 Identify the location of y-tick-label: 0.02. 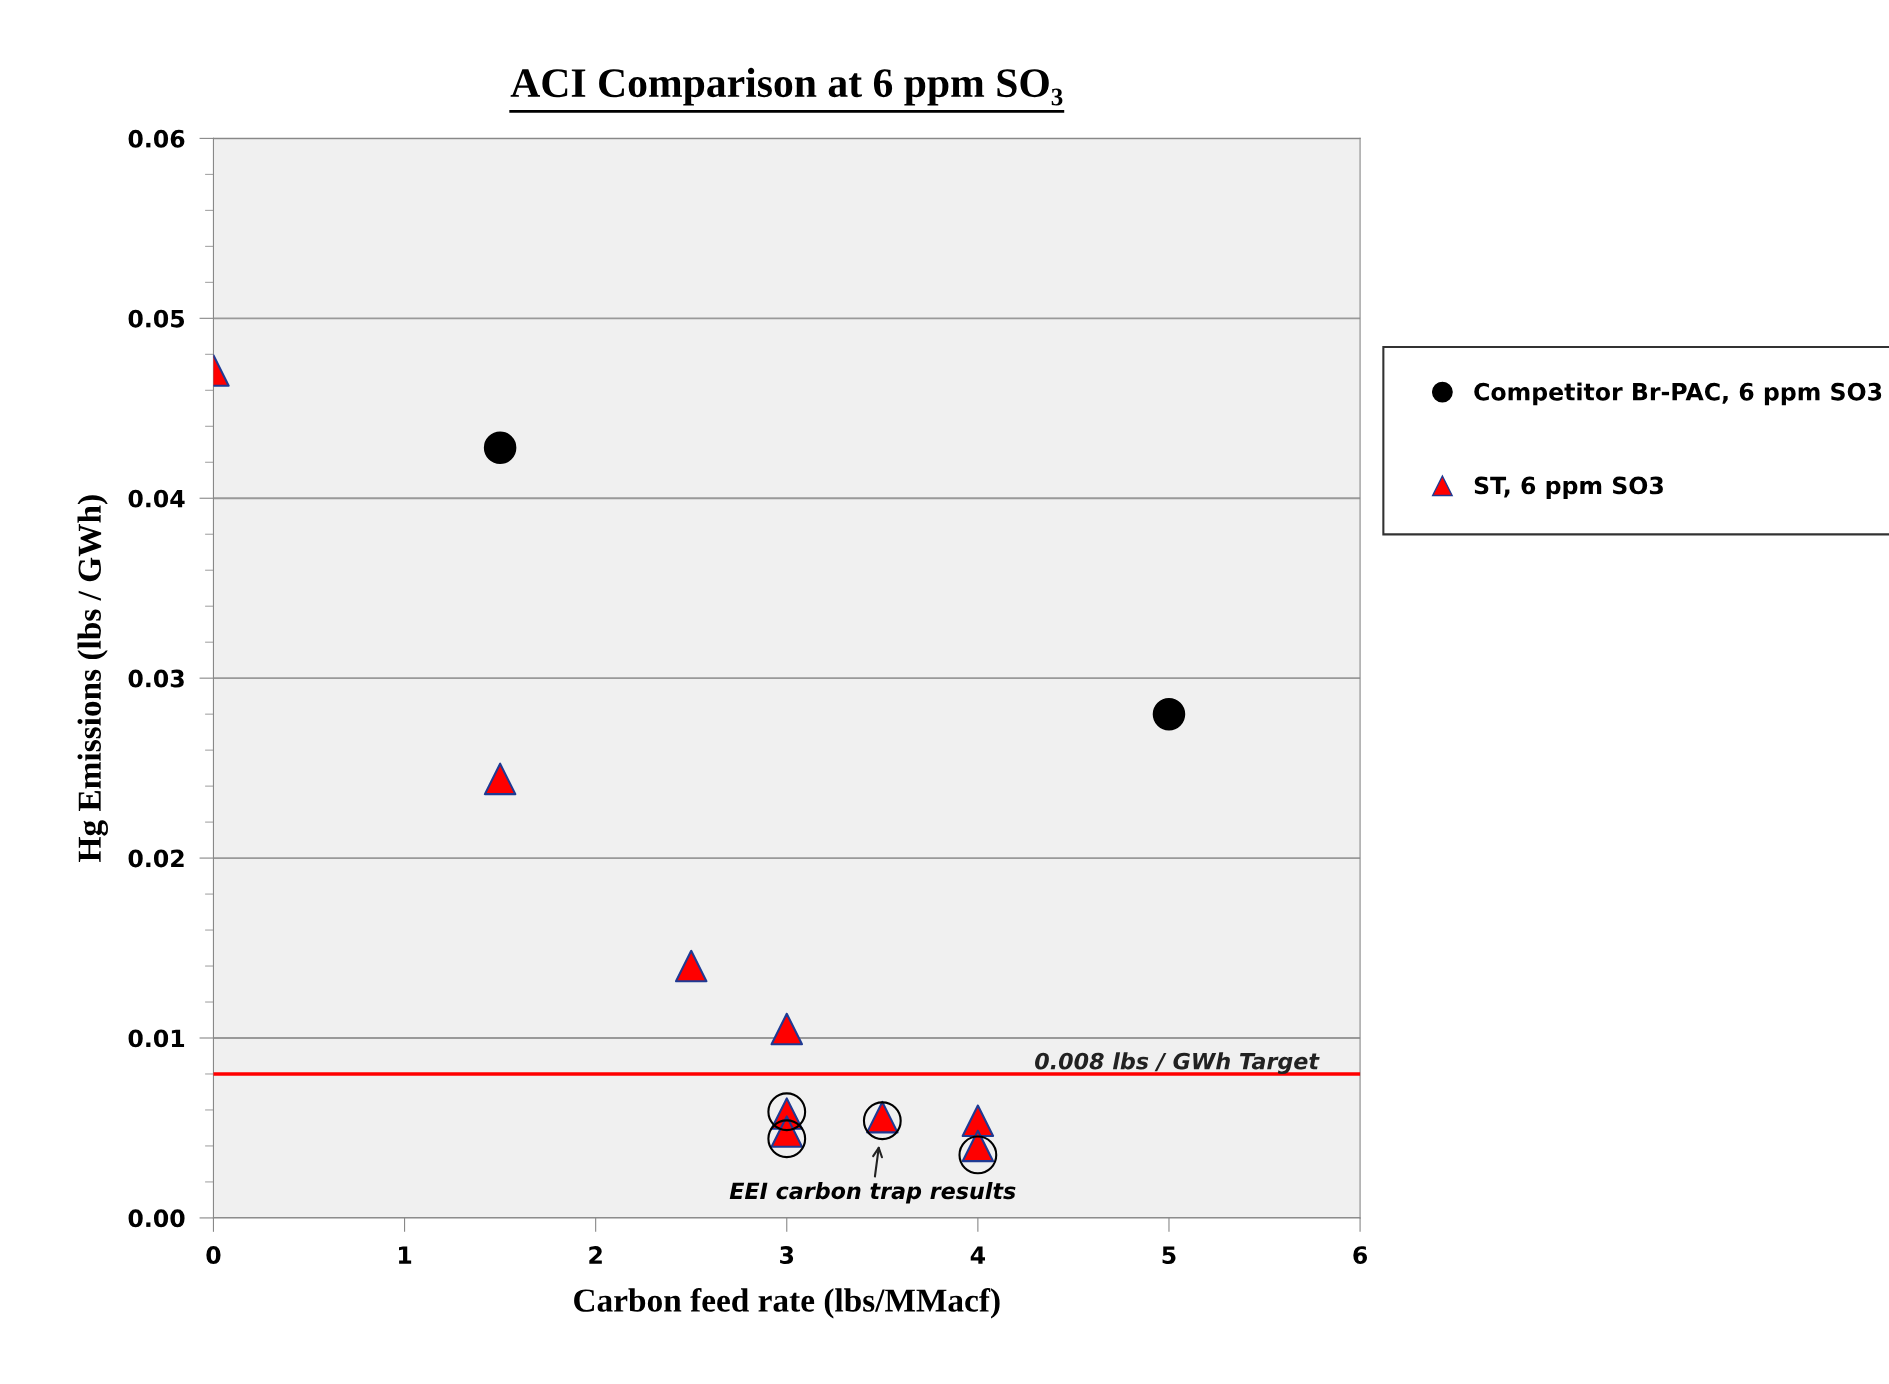
(156, 858).